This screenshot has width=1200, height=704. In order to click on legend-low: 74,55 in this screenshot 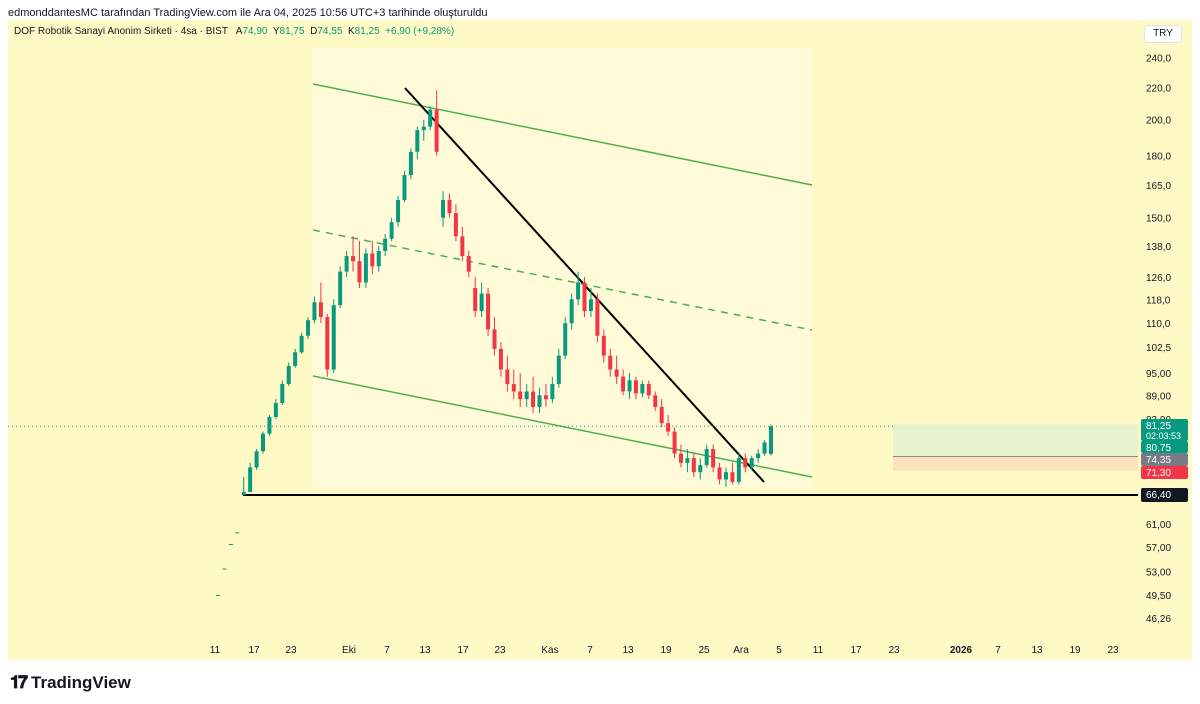, I will do `click(330, 31)`.